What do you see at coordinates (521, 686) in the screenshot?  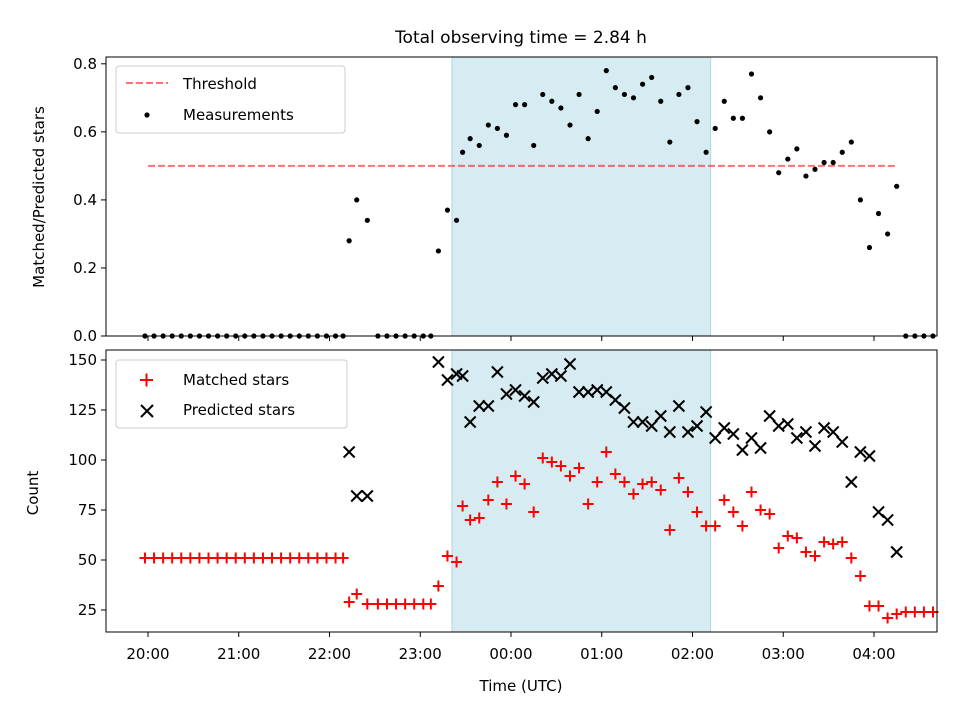 I see `x-axis-label: Time (UTC)` at bounding box center [521, 686].